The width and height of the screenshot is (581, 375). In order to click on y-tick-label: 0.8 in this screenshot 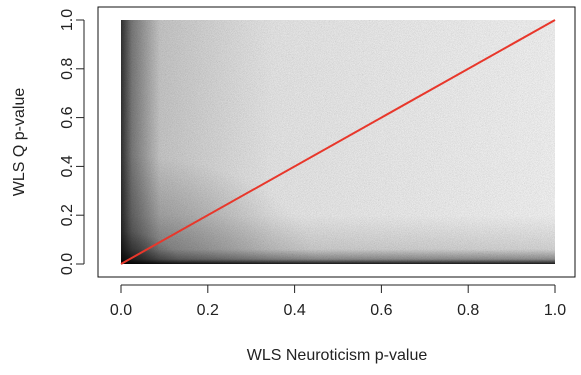, I will do `click(67, 69)`.